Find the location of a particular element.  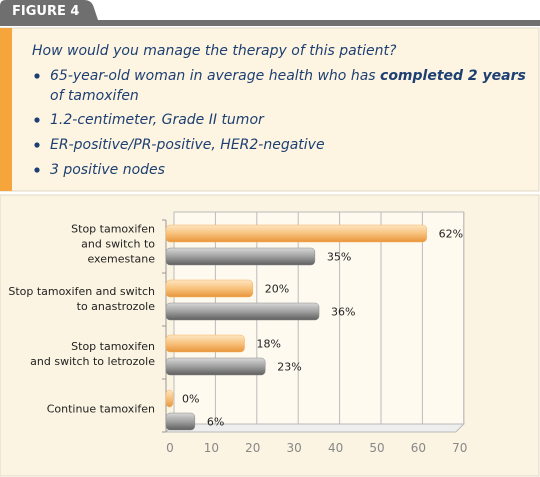

value-label: 0% is located at coordinates (190, 399).